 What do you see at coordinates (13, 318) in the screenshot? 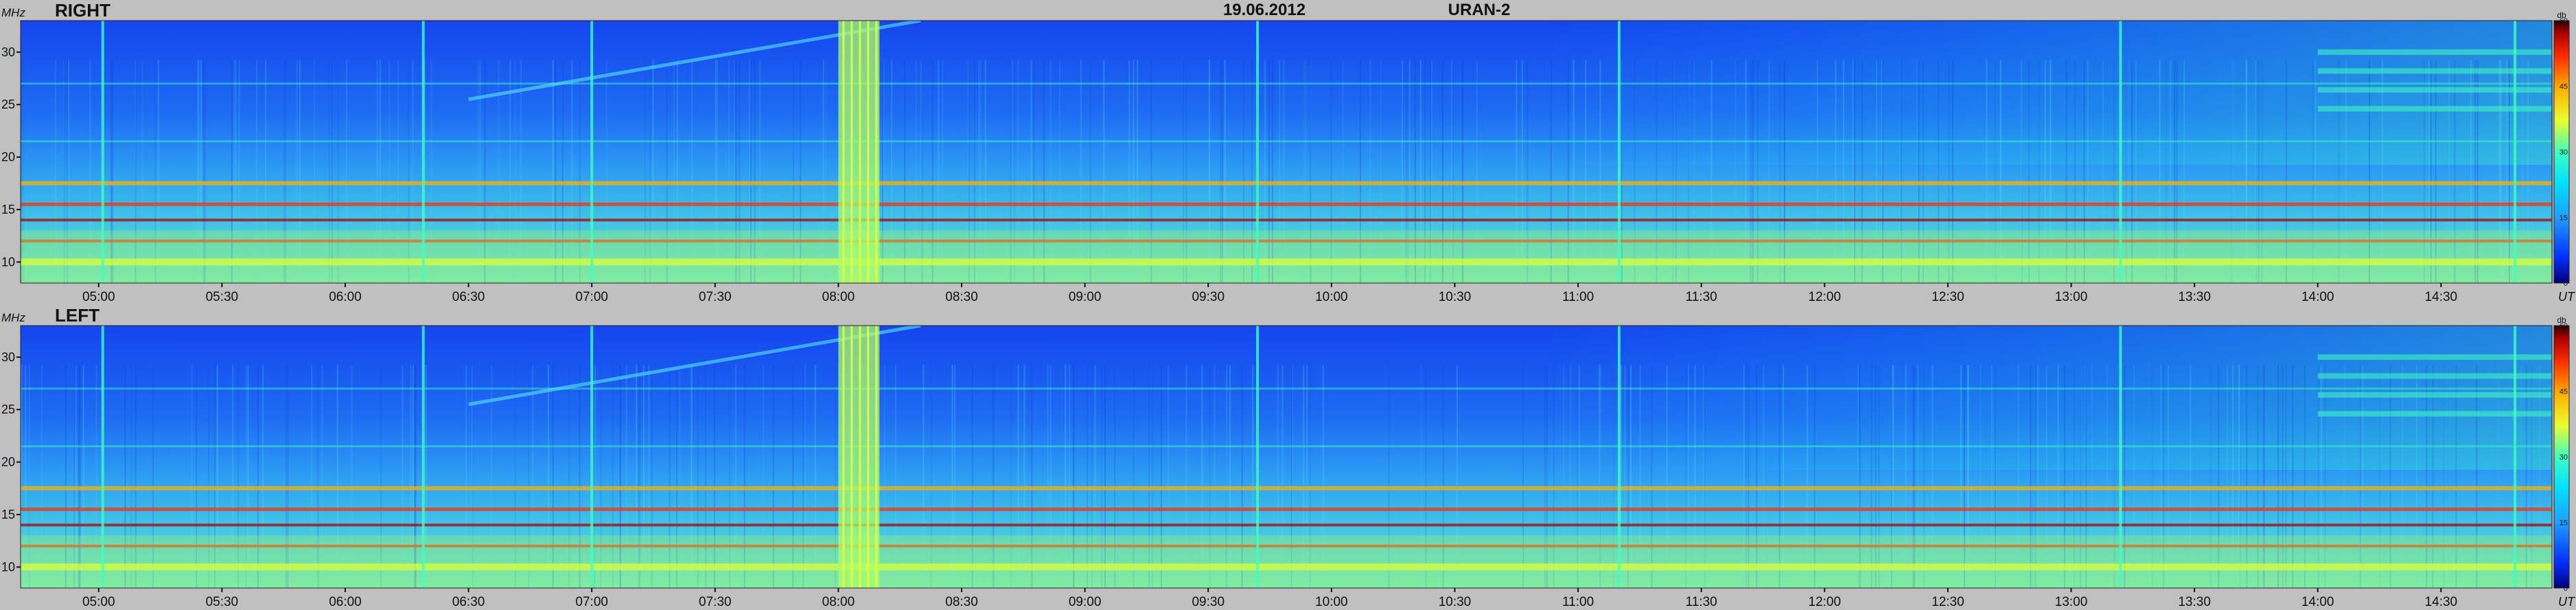
I see `y-axis-label: MHz` at bounding box center [13, 318].